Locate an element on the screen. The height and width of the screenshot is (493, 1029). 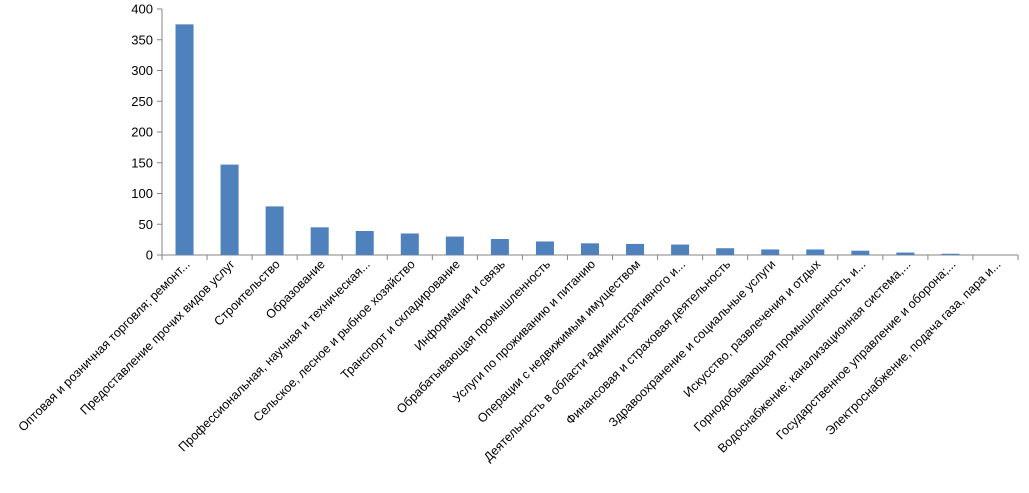
y-tick-label: 250 is located at coordinates (142, 101).